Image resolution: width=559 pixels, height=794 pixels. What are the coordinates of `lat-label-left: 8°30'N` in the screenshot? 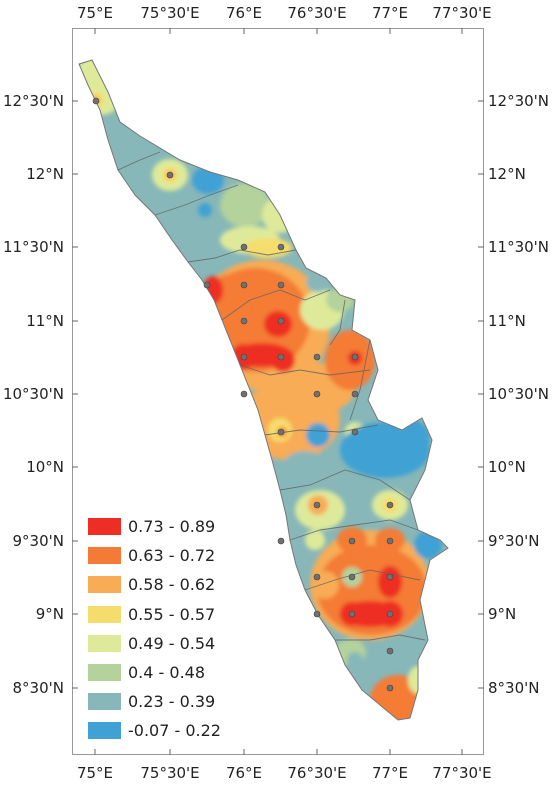 It's located at (38, 688).